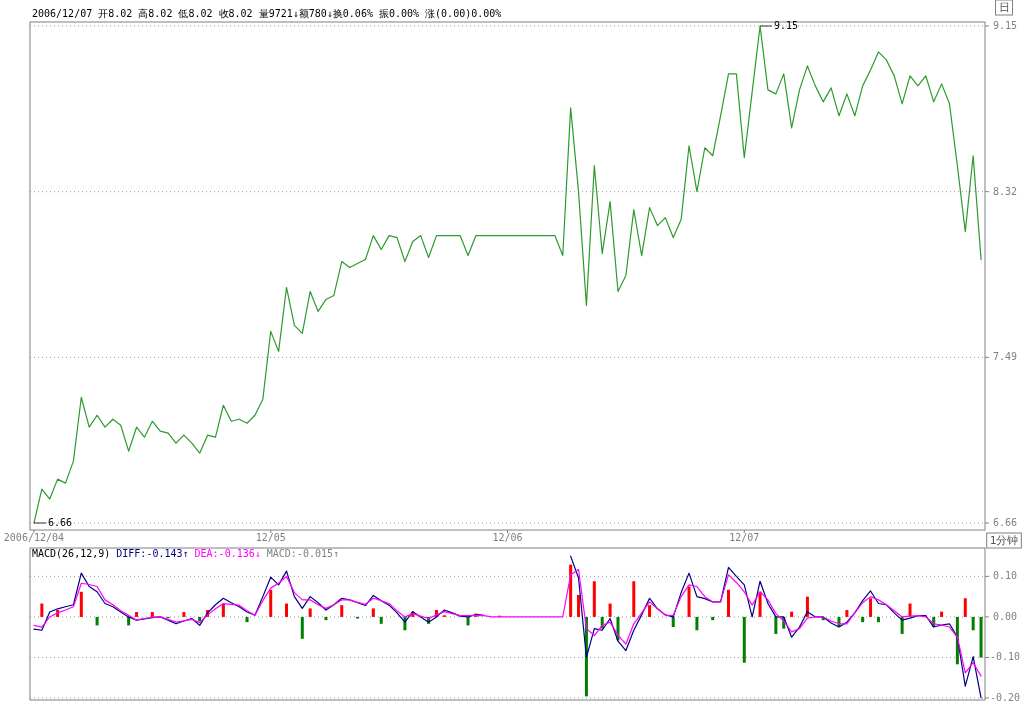  Describe the element at coordinates (1004, 7) in the screenshot. I see `text: 日` at that location.